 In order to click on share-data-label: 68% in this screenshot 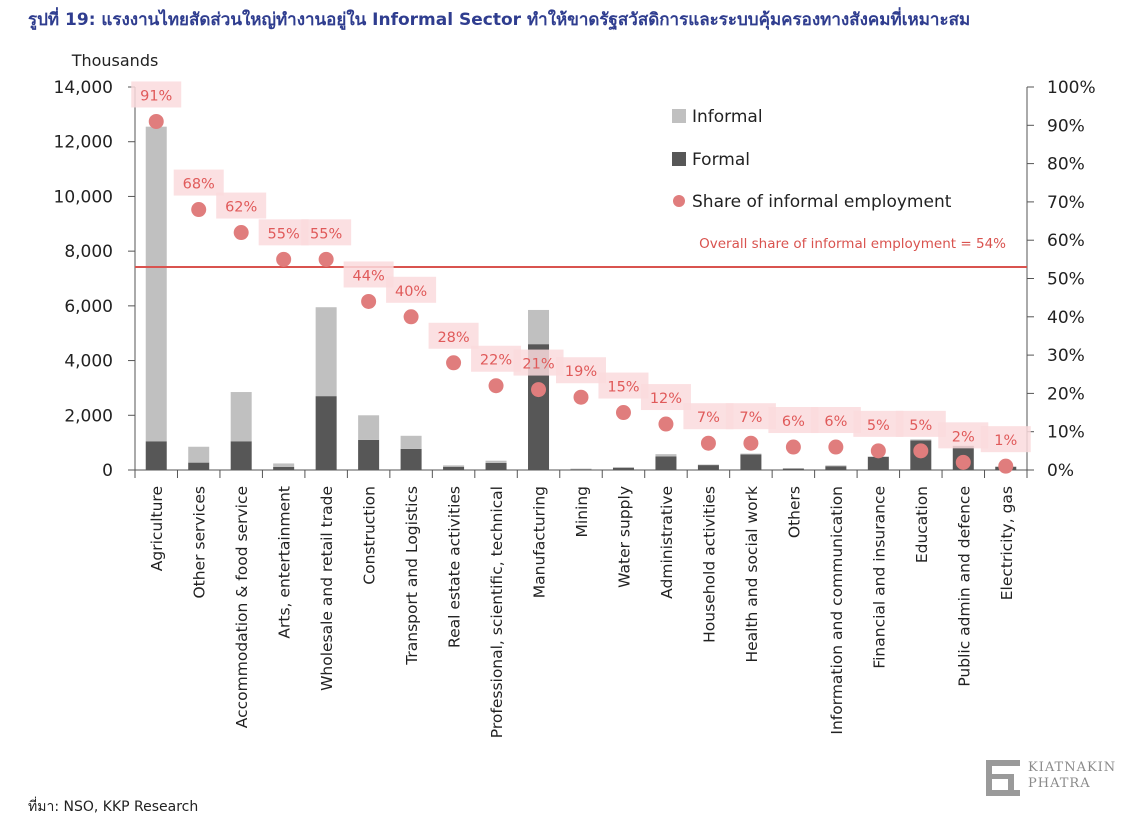, I will do `click(199, 185)`.